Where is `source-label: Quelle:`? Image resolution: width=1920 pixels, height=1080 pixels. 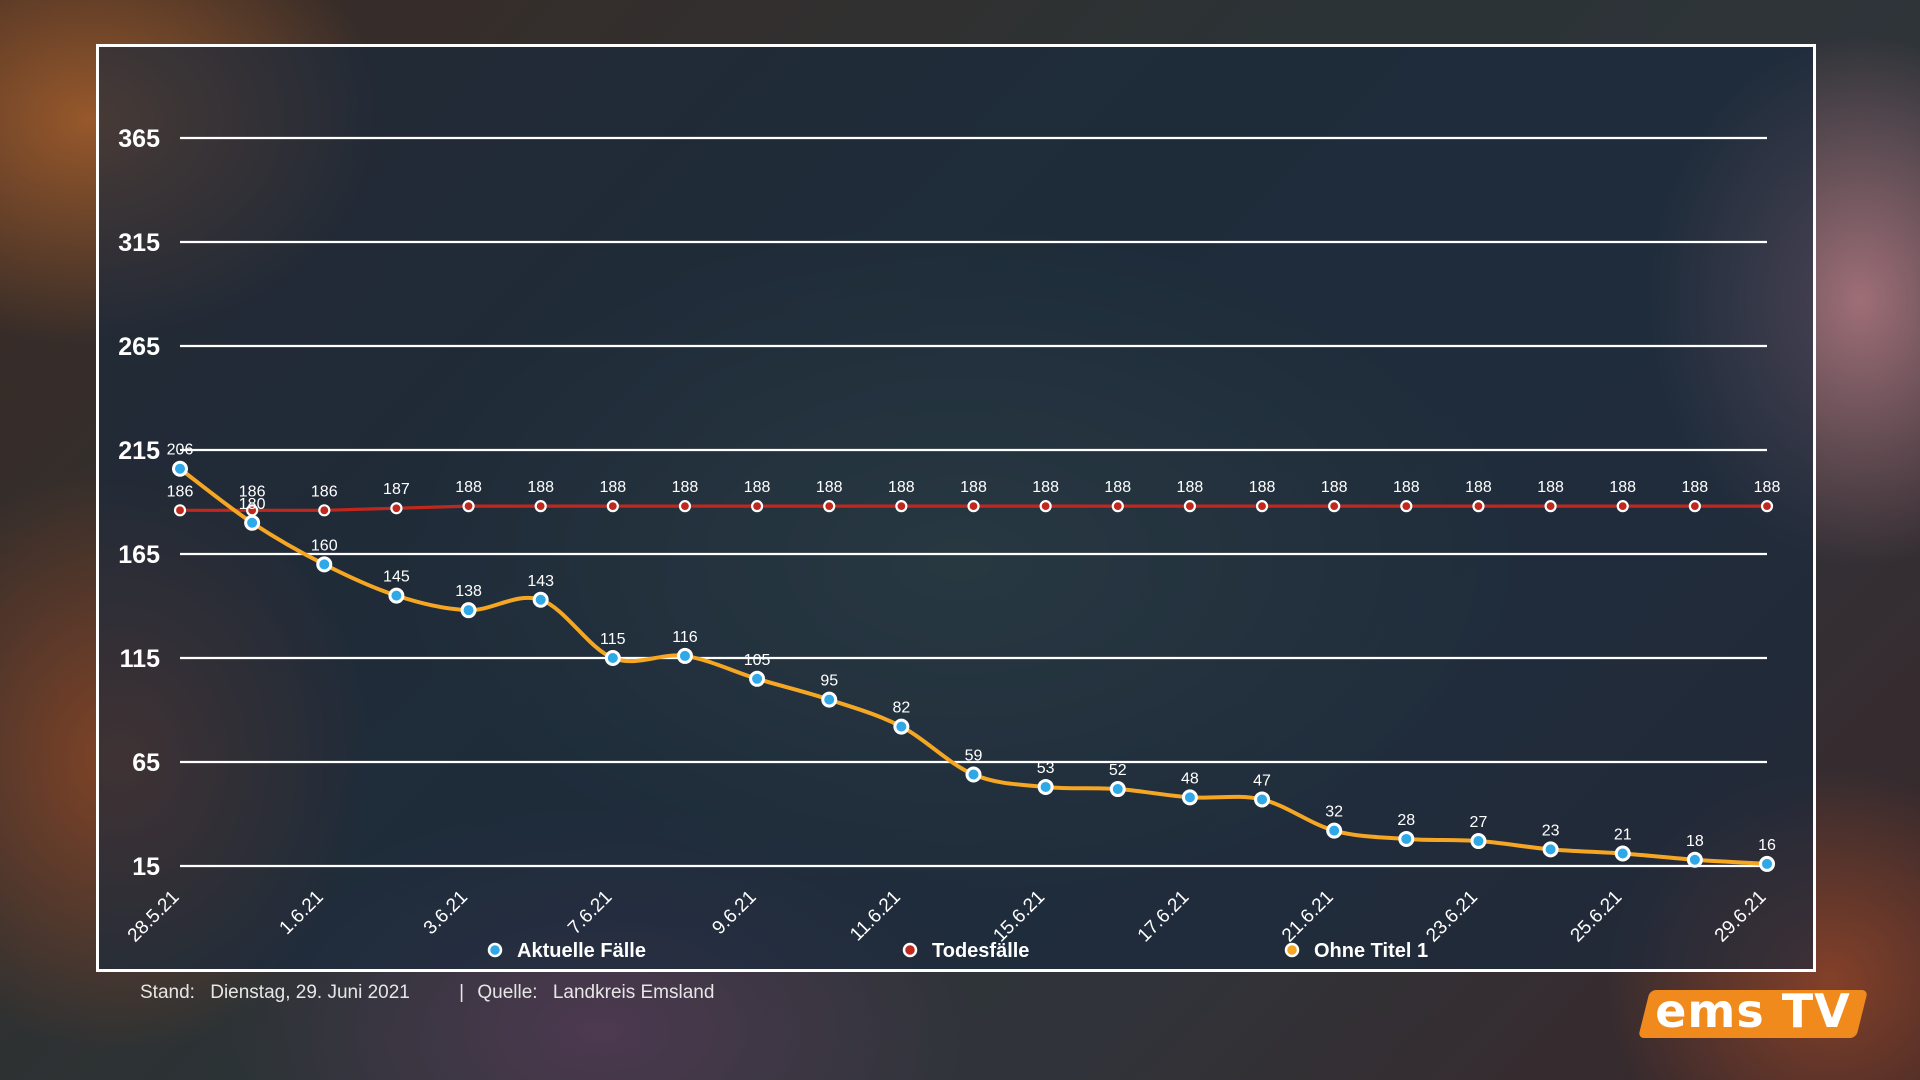
source-label: Quelle: is located at coordinates (507, 992).